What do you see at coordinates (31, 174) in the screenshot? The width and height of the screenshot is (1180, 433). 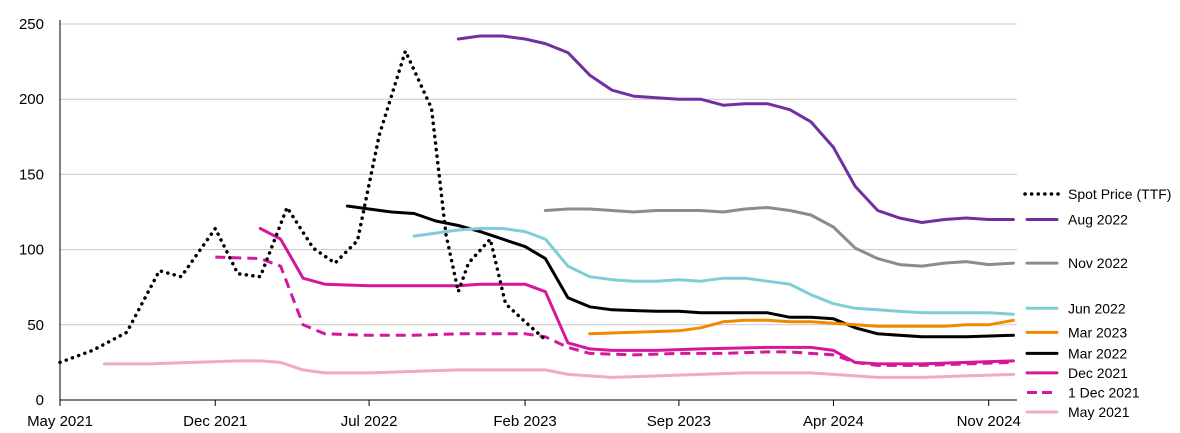 I see `y-tick-label: 150` at bounding box center [31, 174].